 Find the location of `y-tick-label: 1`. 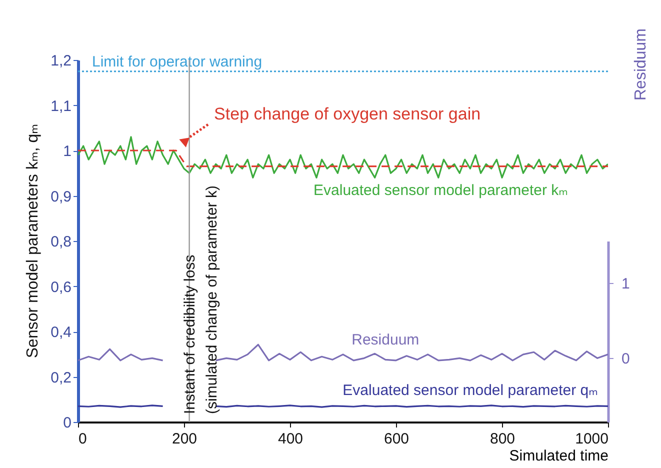

y-tick-label: 1 is located at coordinates (67, 151).